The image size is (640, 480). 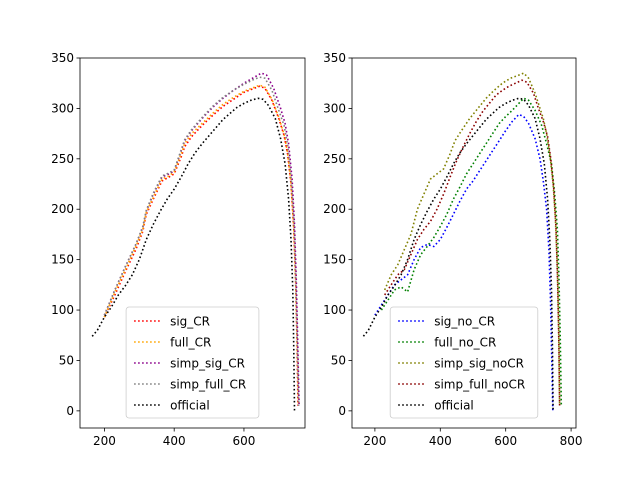 I want to click on legend-label-full_no_CR: full_no_CR, so click(x=465, y=343).